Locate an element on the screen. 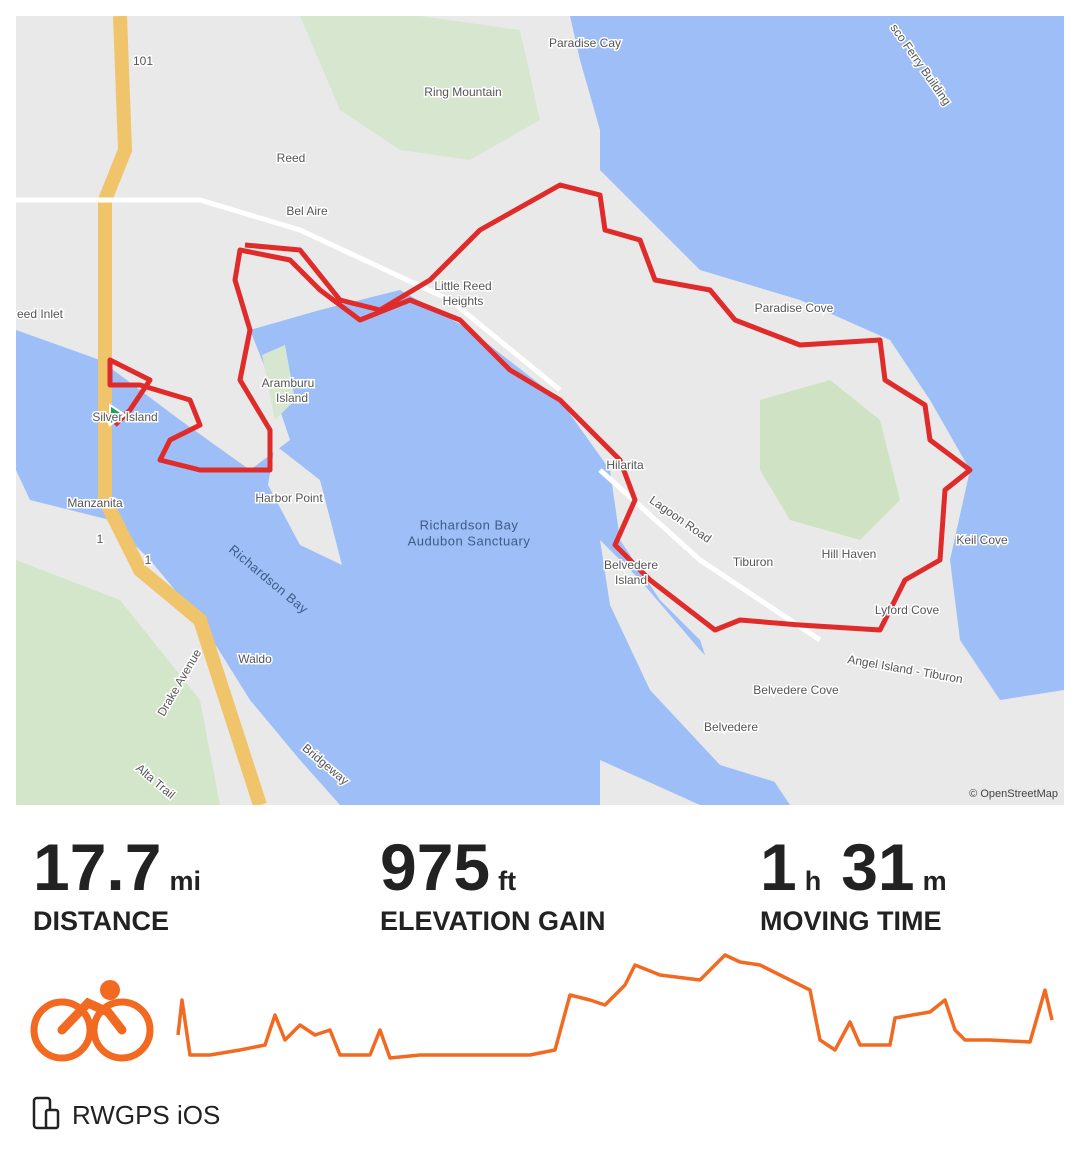 The height and width of the screenshot is (1160, 1080). stat-unit: h is located at coordinates (813, 881).